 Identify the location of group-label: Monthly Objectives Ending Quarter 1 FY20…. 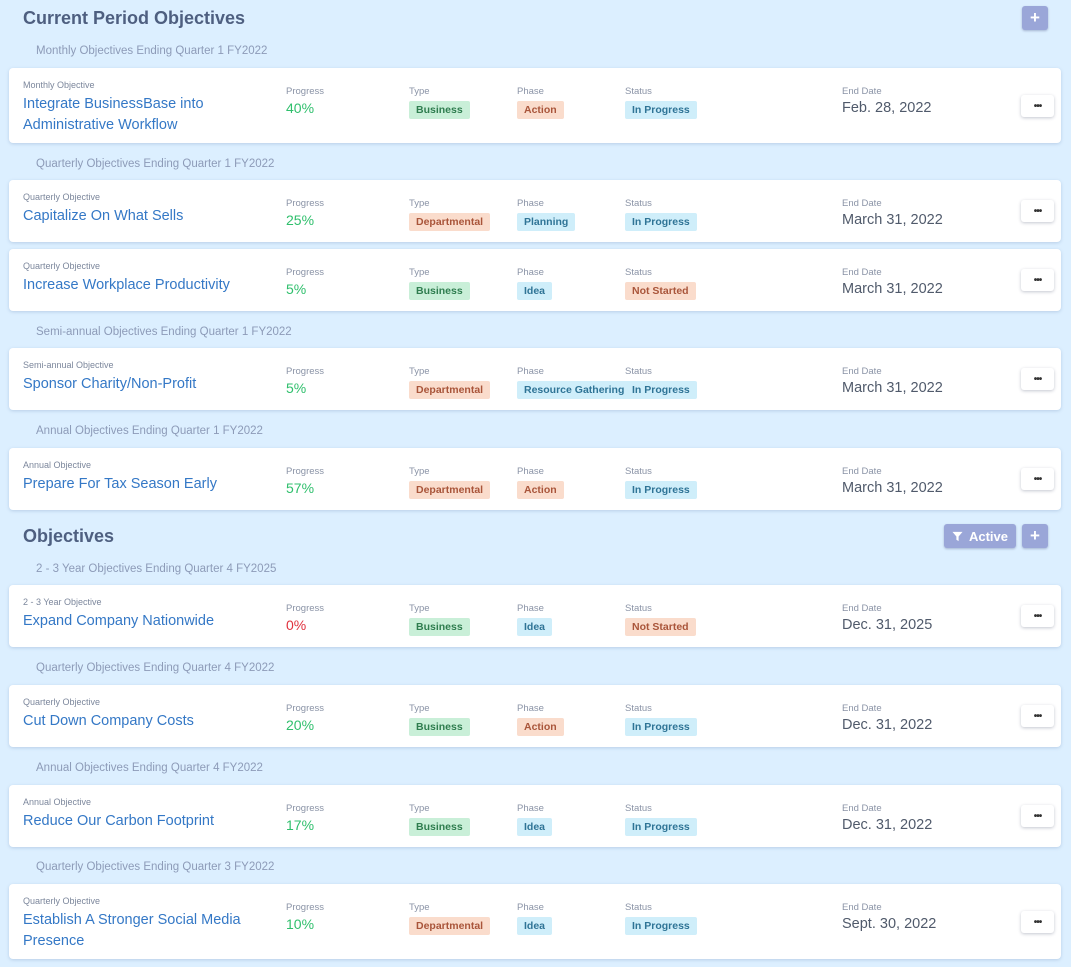
(152, 51).